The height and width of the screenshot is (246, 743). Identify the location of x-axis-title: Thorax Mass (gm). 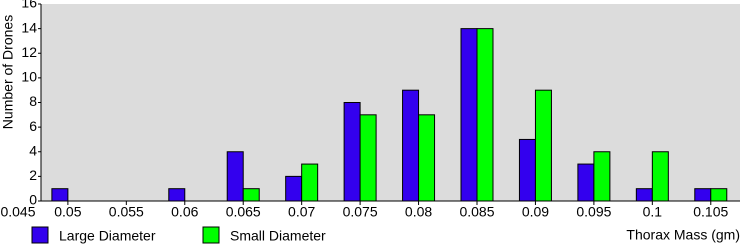
(683, 235).